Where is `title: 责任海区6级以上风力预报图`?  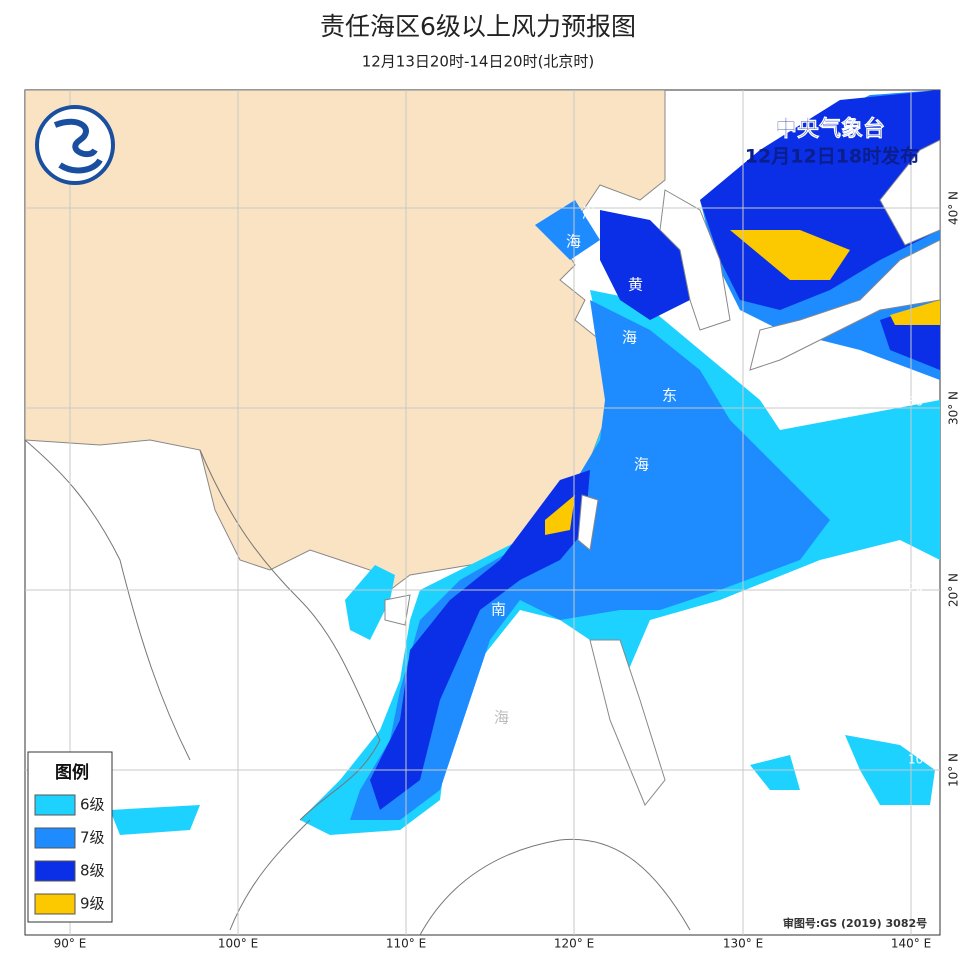
title: 责任海区6级以上风力预报图 is located at coordinates (478, 26).